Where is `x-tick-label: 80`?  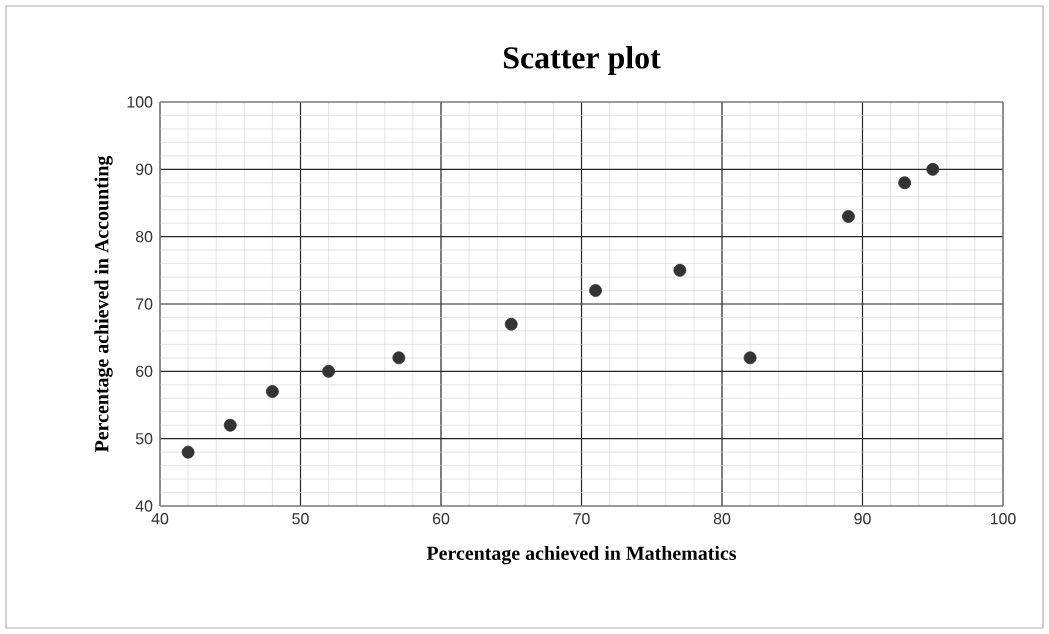 x-tick-label: 80 is located at coordinates (722, 519).